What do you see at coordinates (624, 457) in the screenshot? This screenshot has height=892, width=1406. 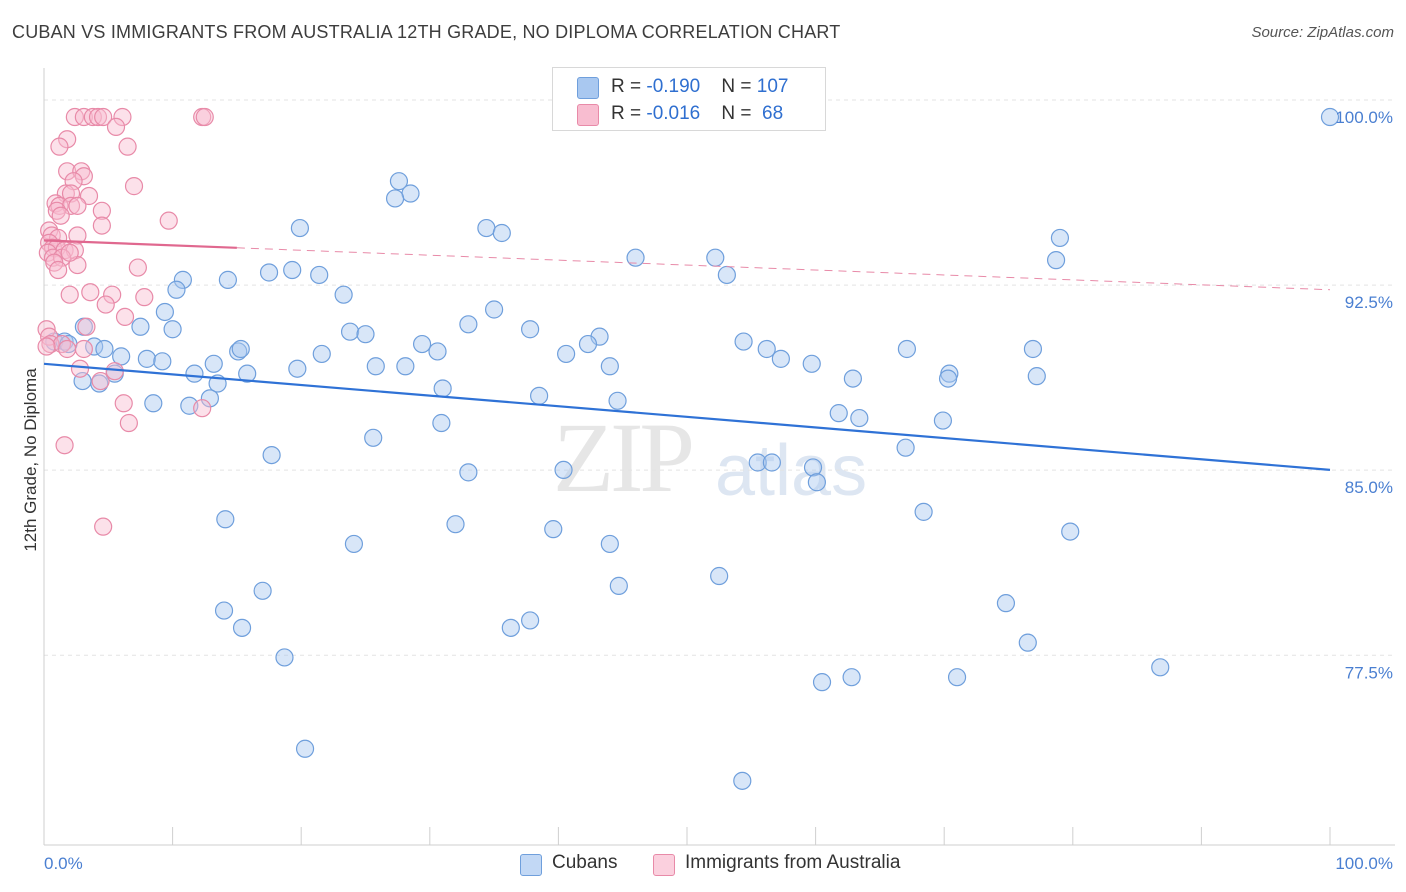 I see `watermark-zip: ZIP` at bounding box center [624, 457].